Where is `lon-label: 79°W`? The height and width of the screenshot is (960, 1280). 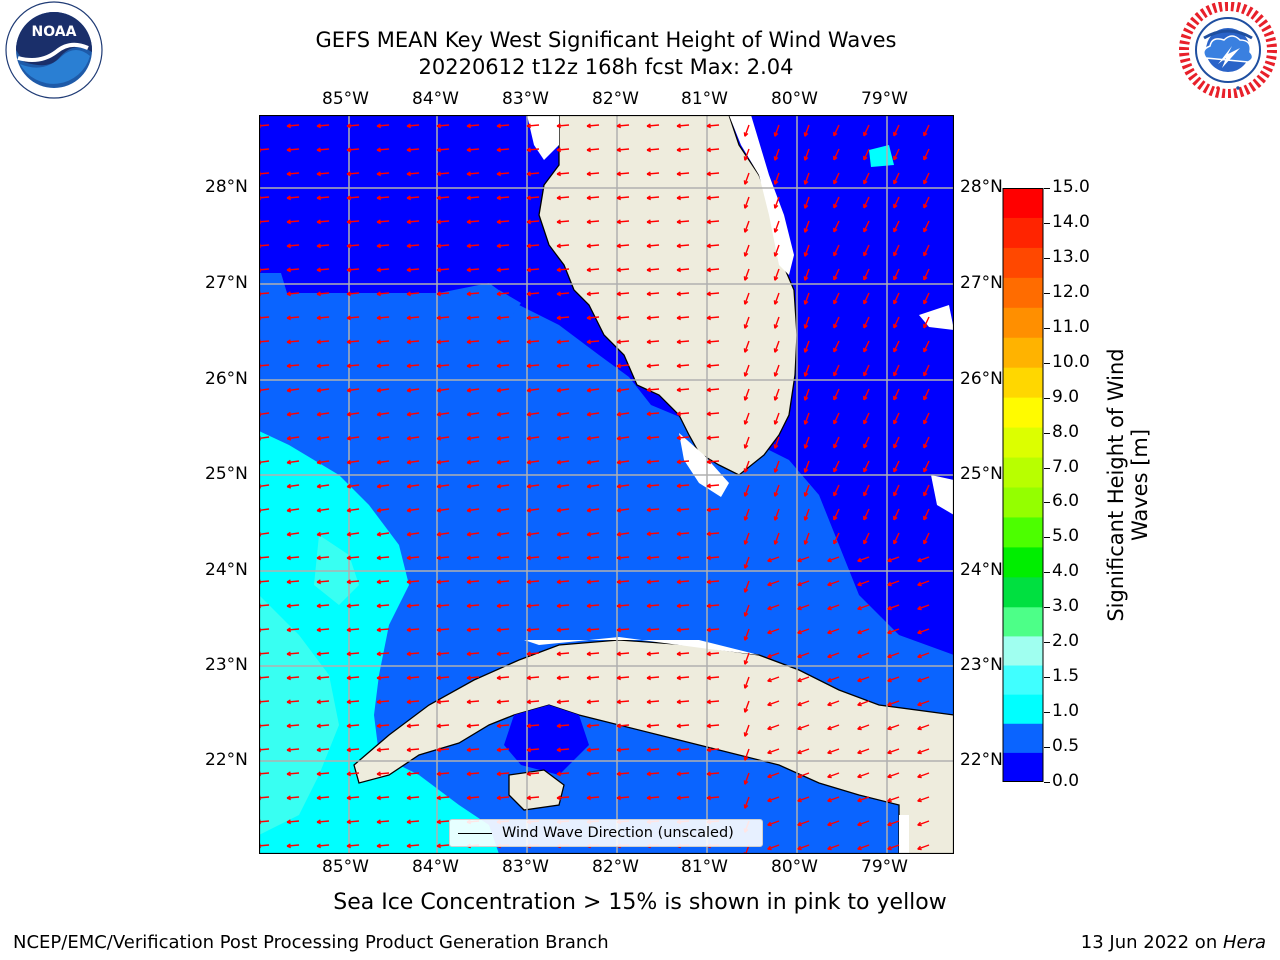
lon-label: 79°W is located at coordinates (884, 99).